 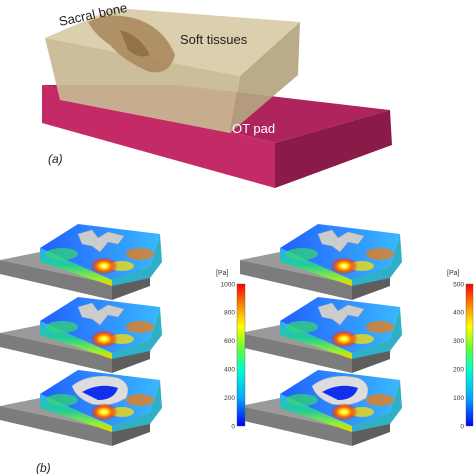 What do you see at coordinates (229, 313) in the screenshot?
I see `colorbar-tick-label: 800` at bounding box center [229, 313].